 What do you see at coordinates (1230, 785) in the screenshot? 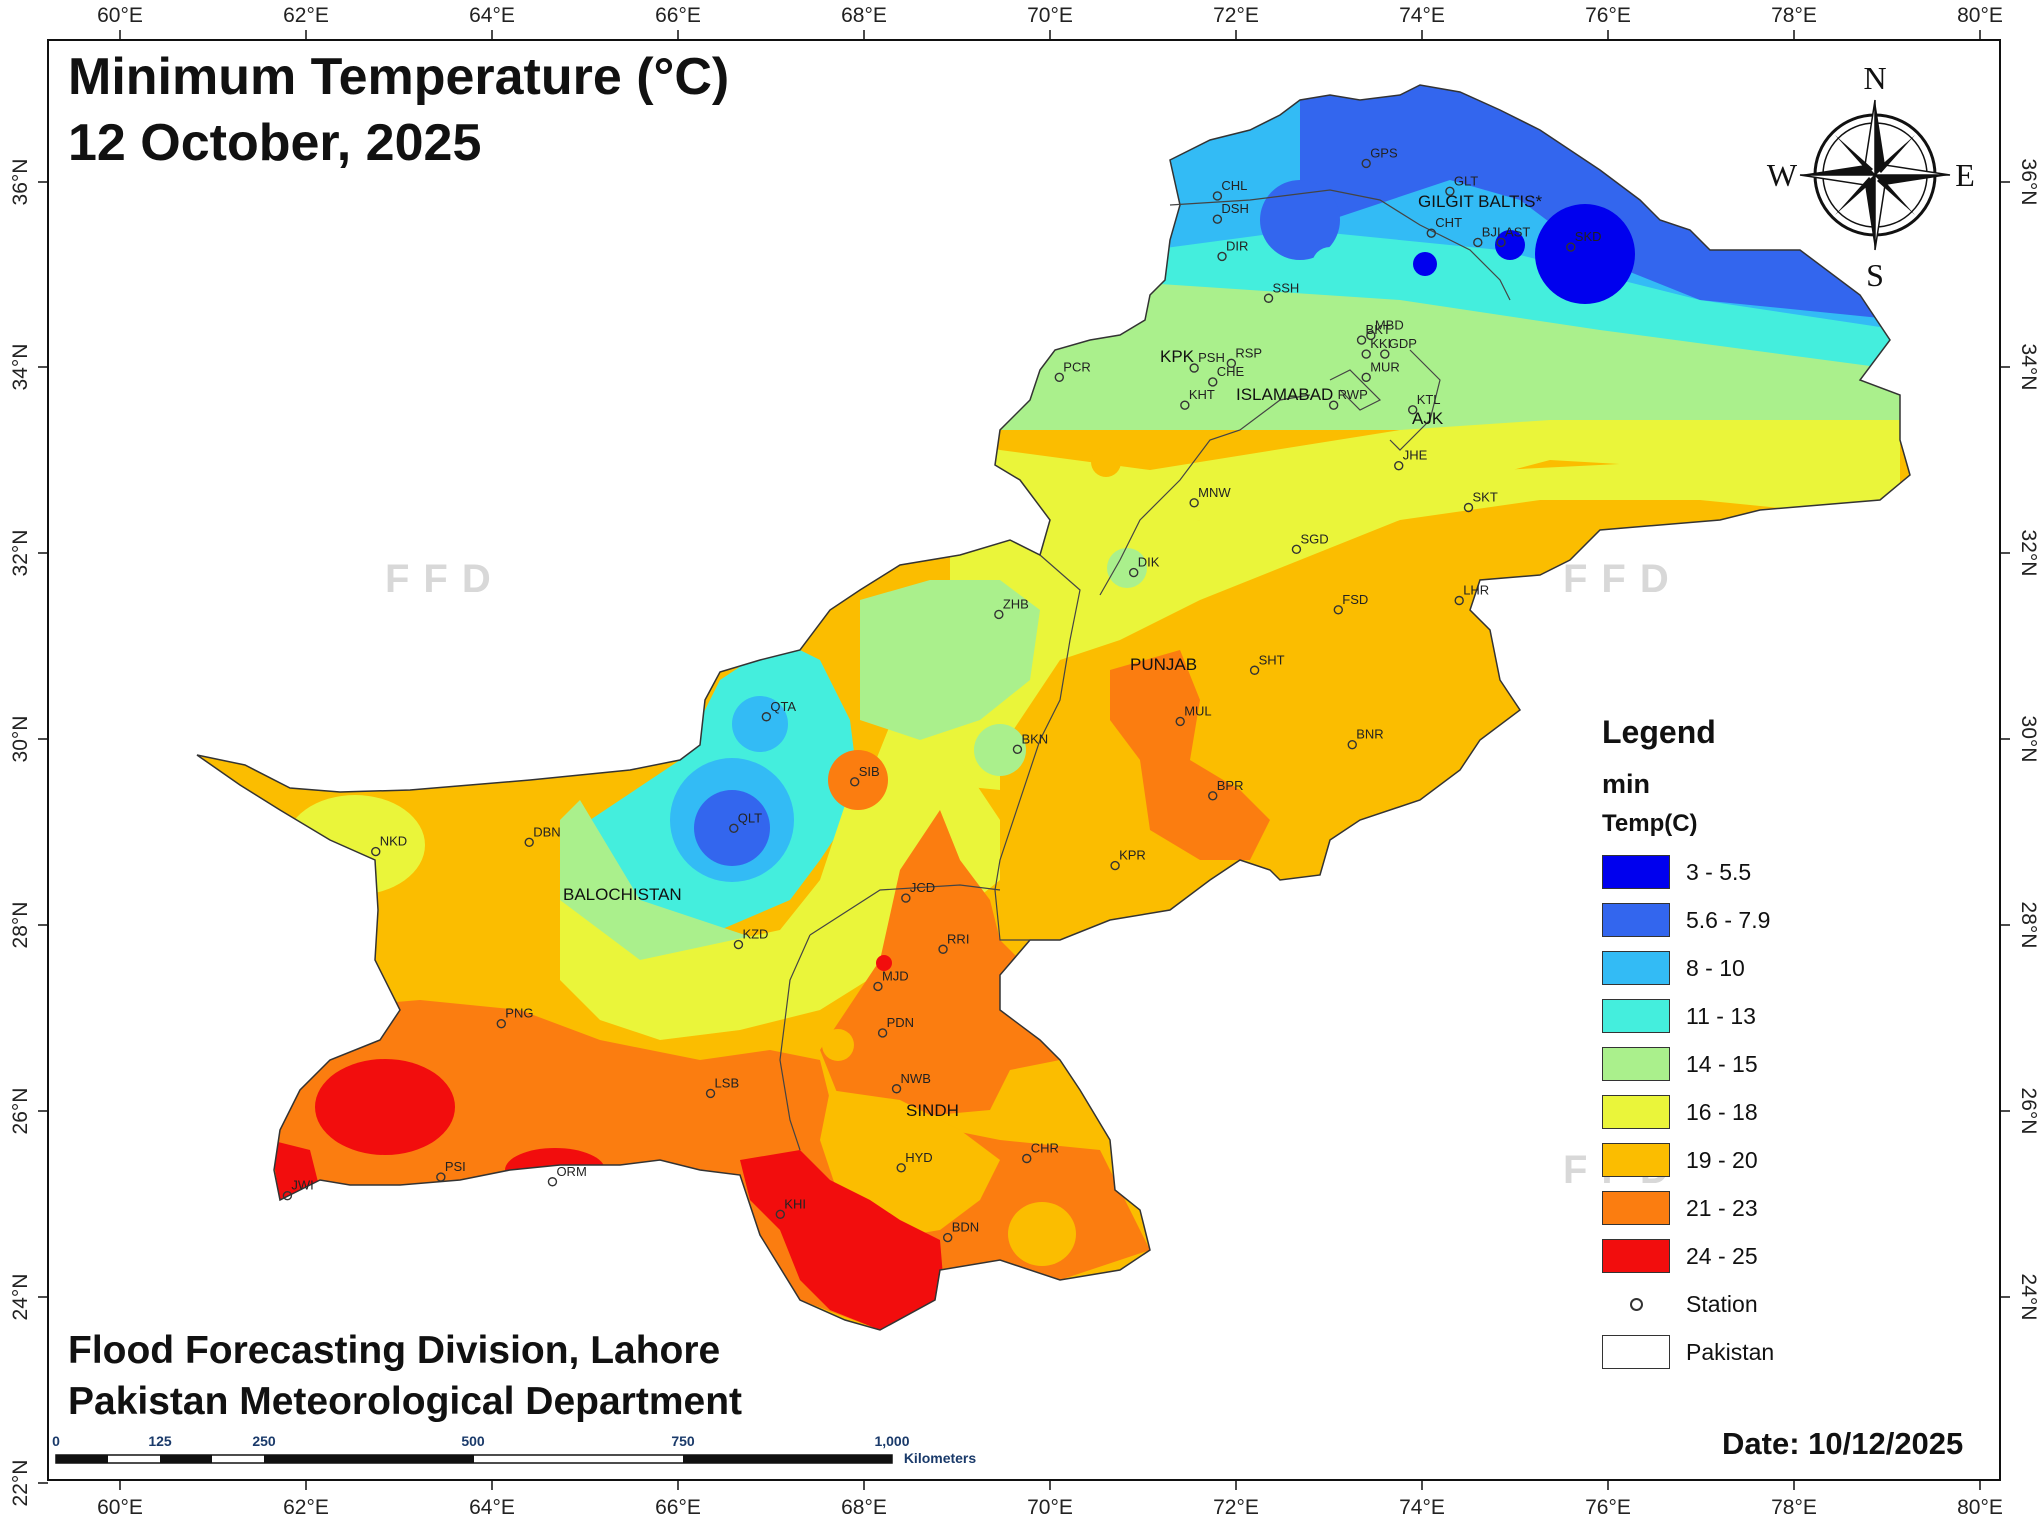
I see `station-label: BPR` at bounding box center [1230, 785].